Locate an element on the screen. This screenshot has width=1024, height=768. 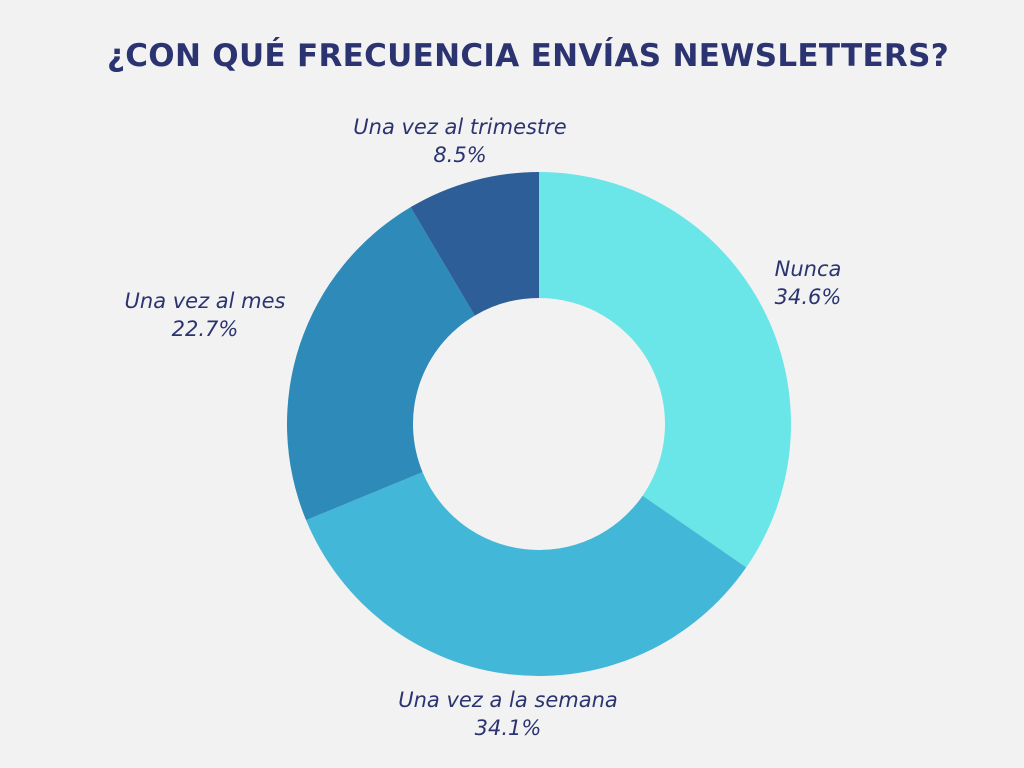
slice-una-vez-al-mes is located at coordinates (381, 364).